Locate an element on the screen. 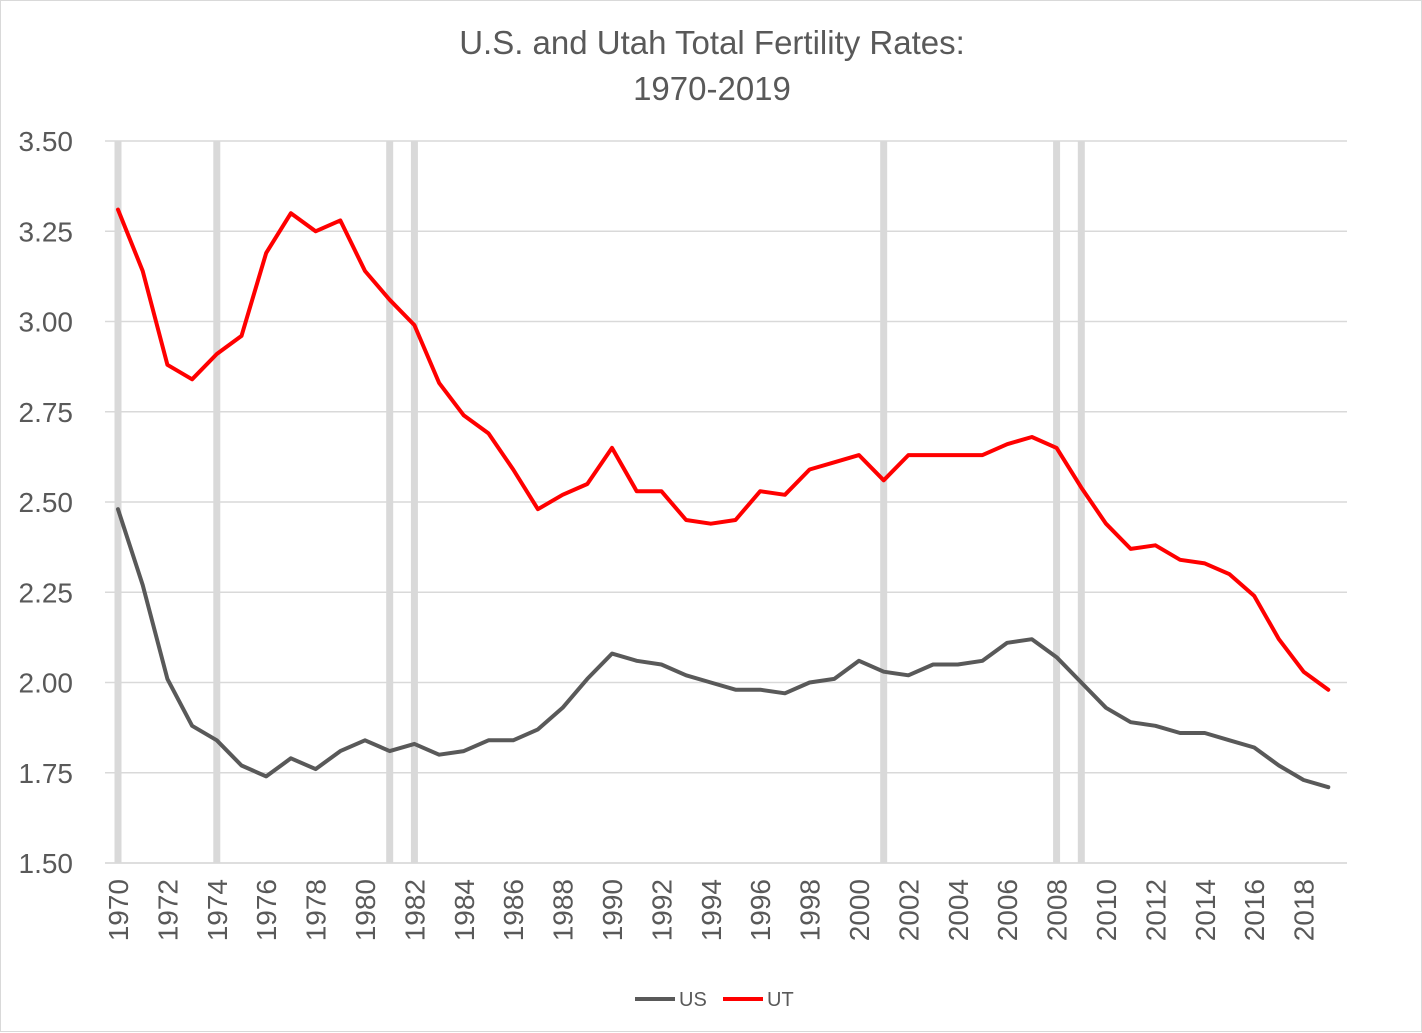 The image size is (1422, 1033). x-tick-label: 2006 is located at coordinates (1007, 910).